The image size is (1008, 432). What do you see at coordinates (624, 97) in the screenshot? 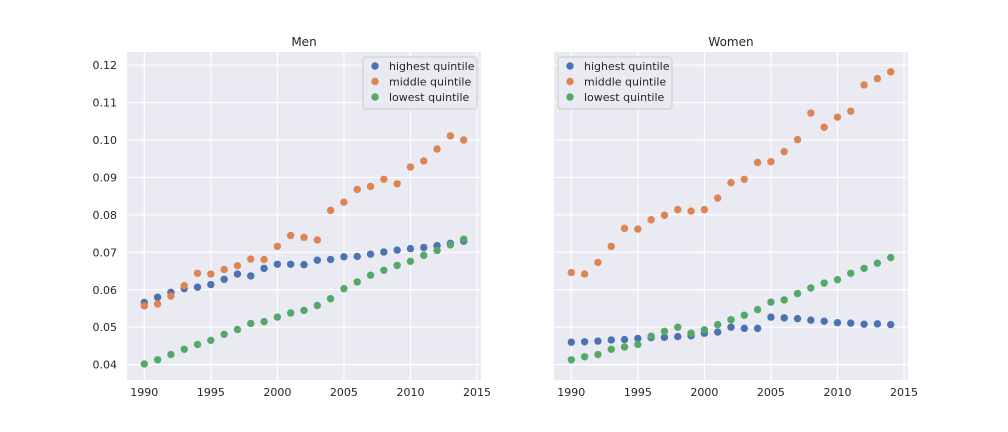
I see `legend-label: lowest quintile` at bounding box center [624, 97].